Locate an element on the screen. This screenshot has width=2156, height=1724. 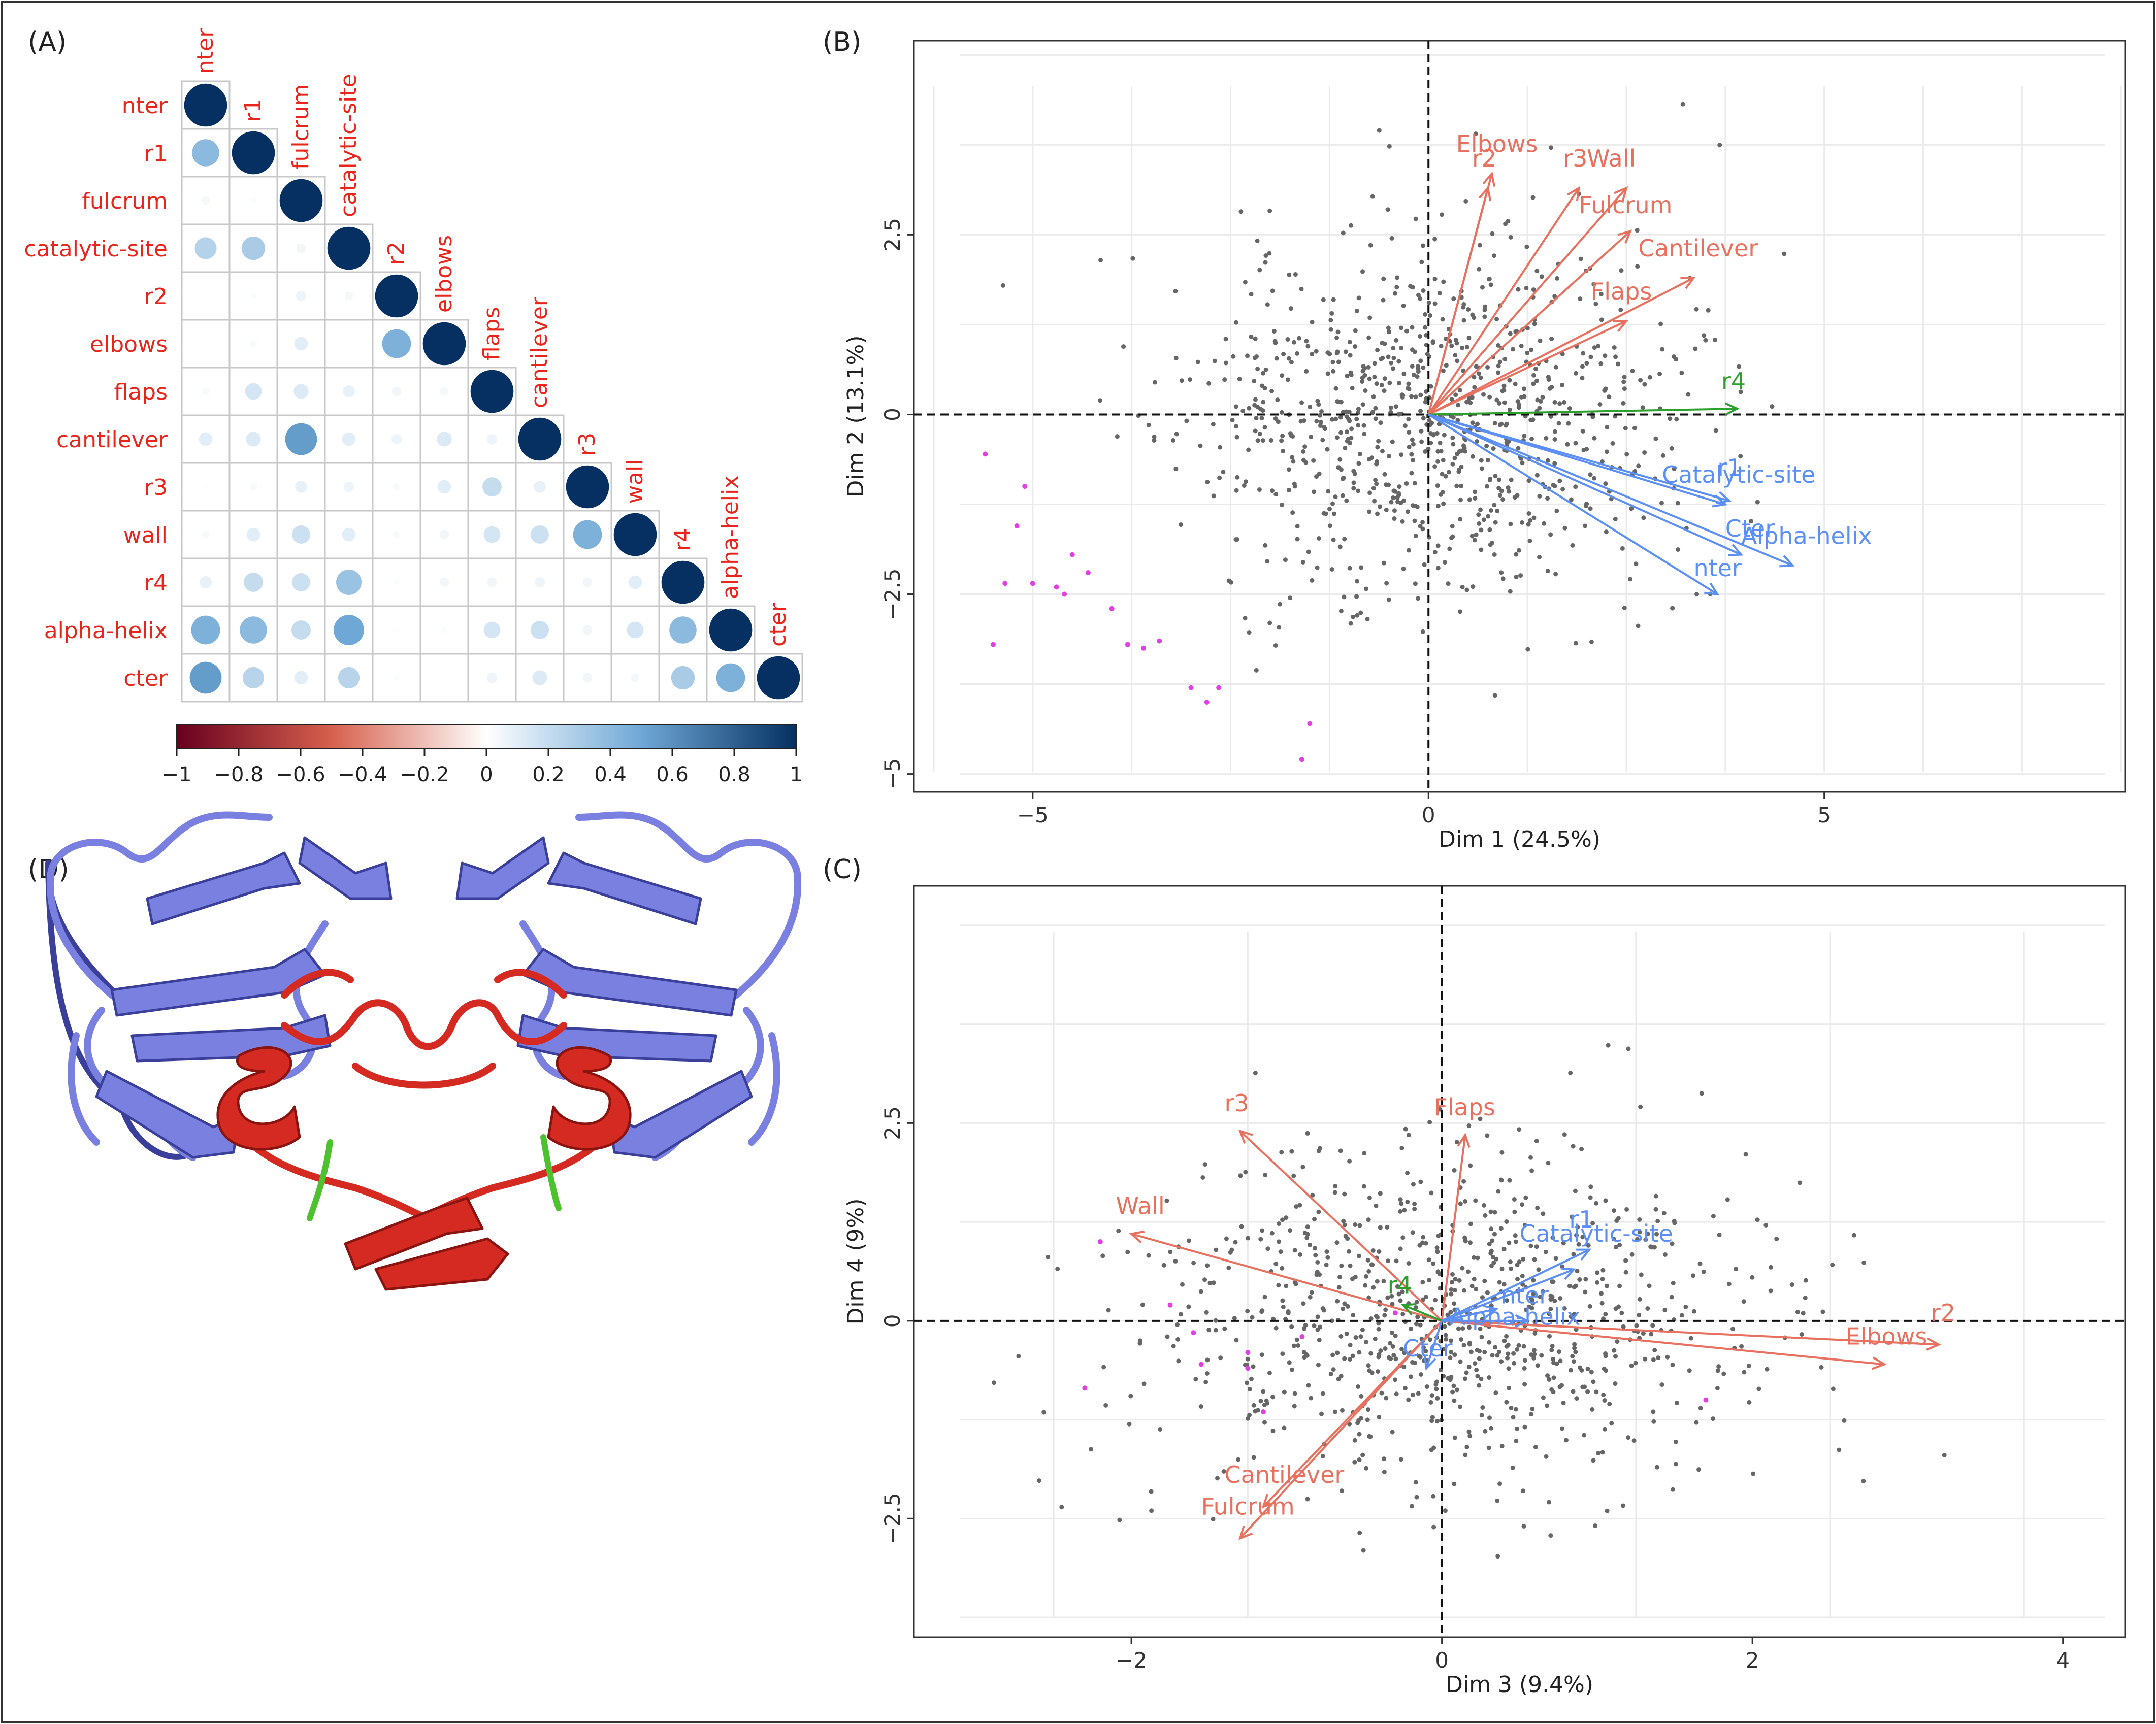
variable-vector-catalytic-site is located at coordinates (1508, 1295).